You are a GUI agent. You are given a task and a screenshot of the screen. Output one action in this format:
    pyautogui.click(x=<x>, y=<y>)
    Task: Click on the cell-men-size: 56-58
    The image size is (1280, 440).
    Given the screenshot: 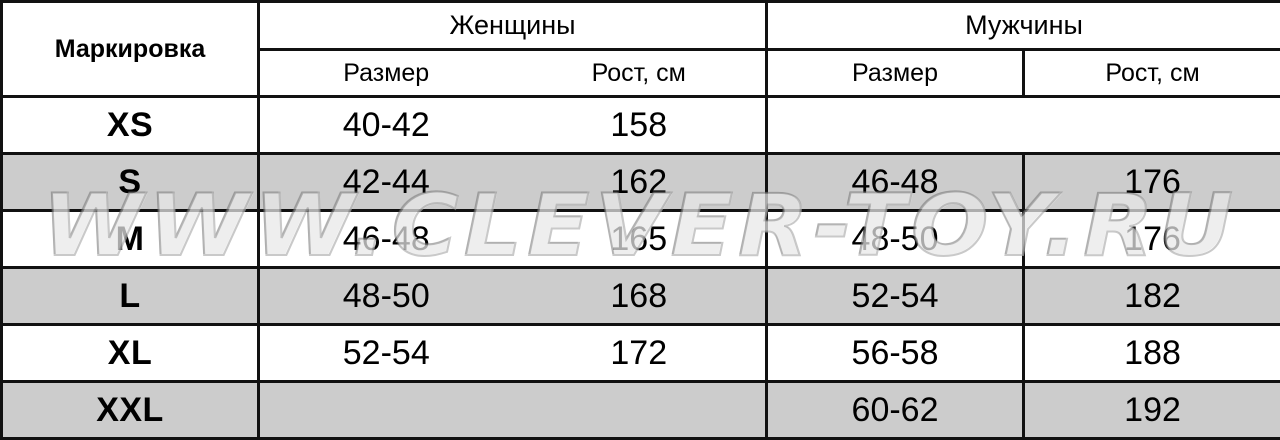 What is the action you would take?
    pyautogui.click(x=895, y=353)
    